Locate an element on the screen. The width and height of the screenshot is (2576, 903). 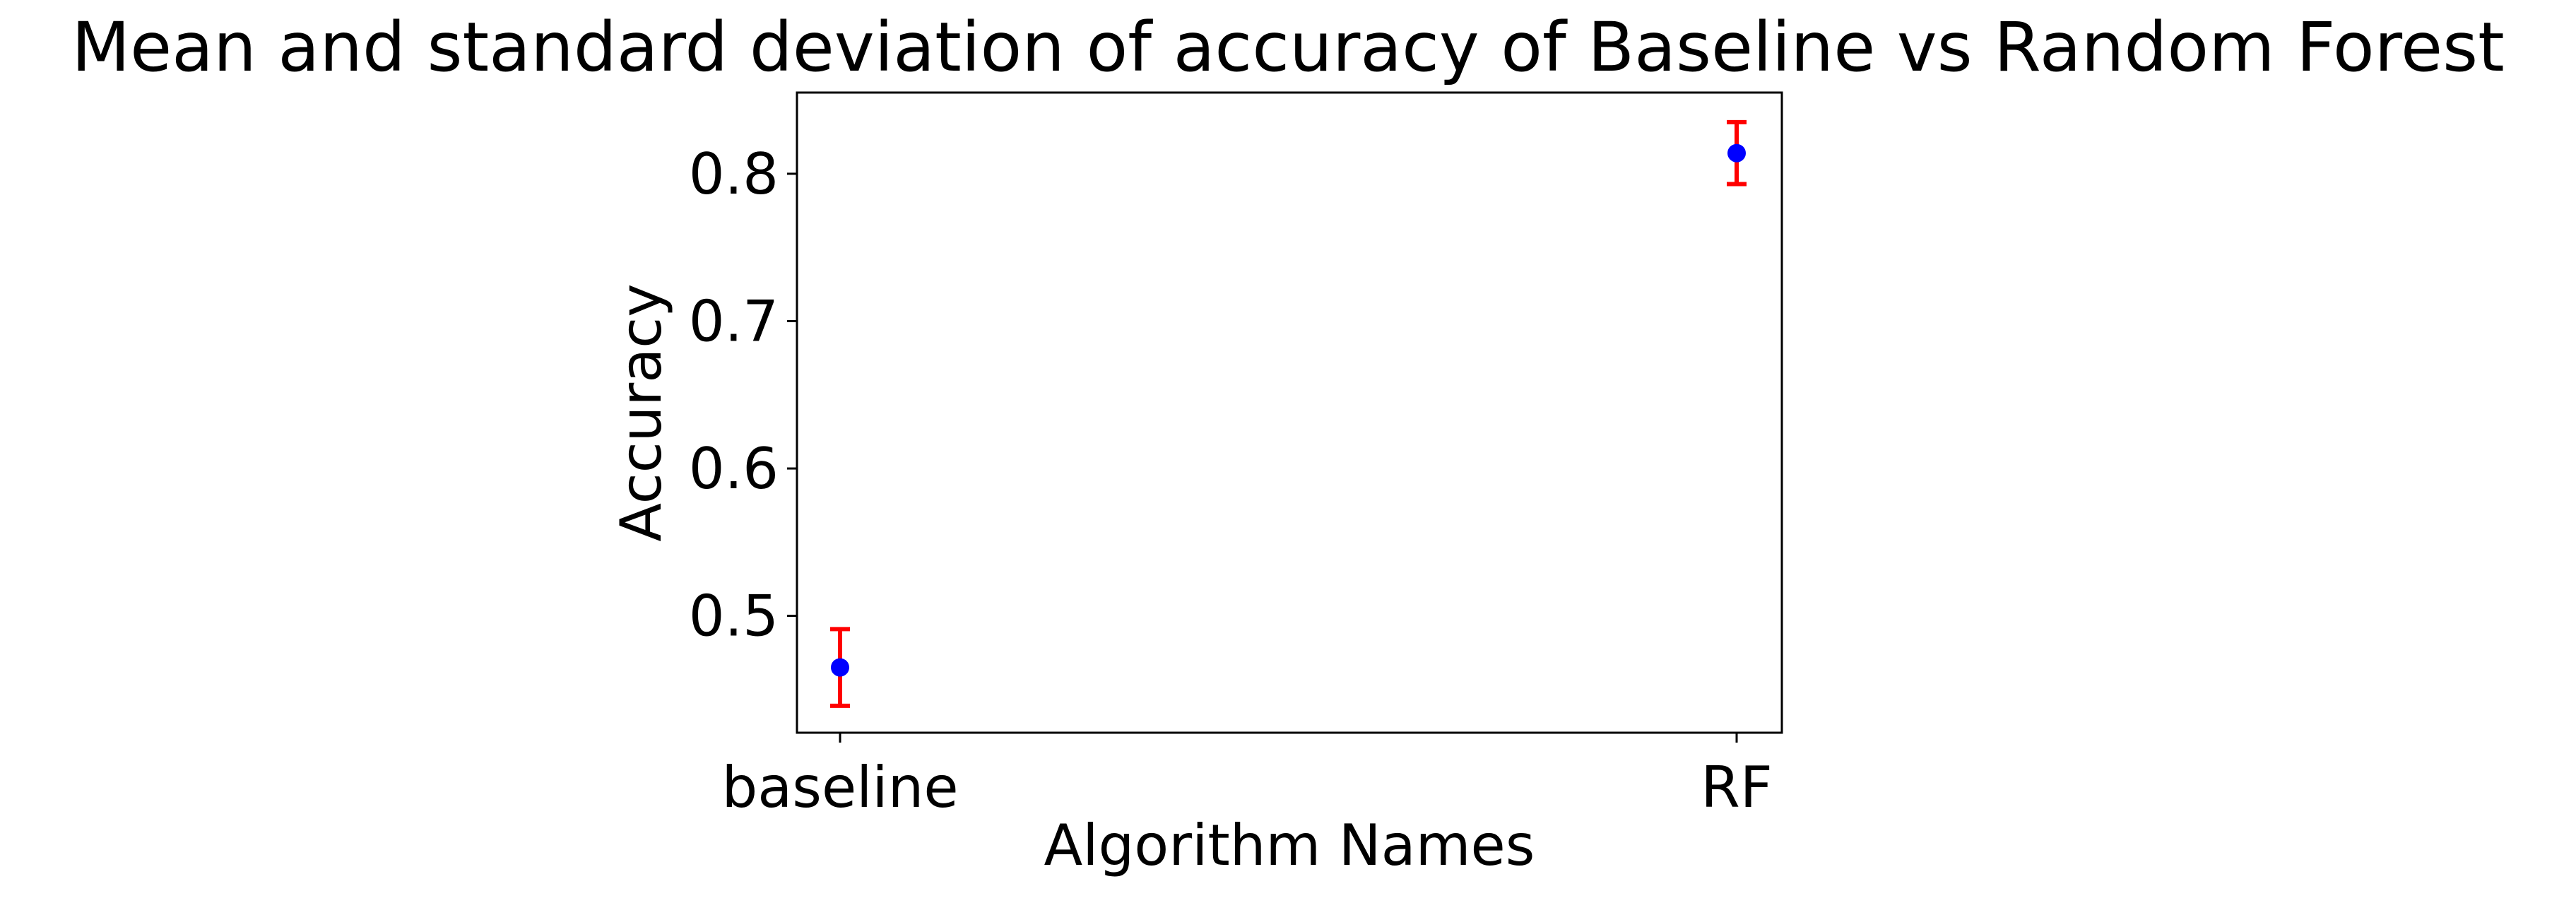
x-tick-label: baseline is located at coordinates (839, 787).